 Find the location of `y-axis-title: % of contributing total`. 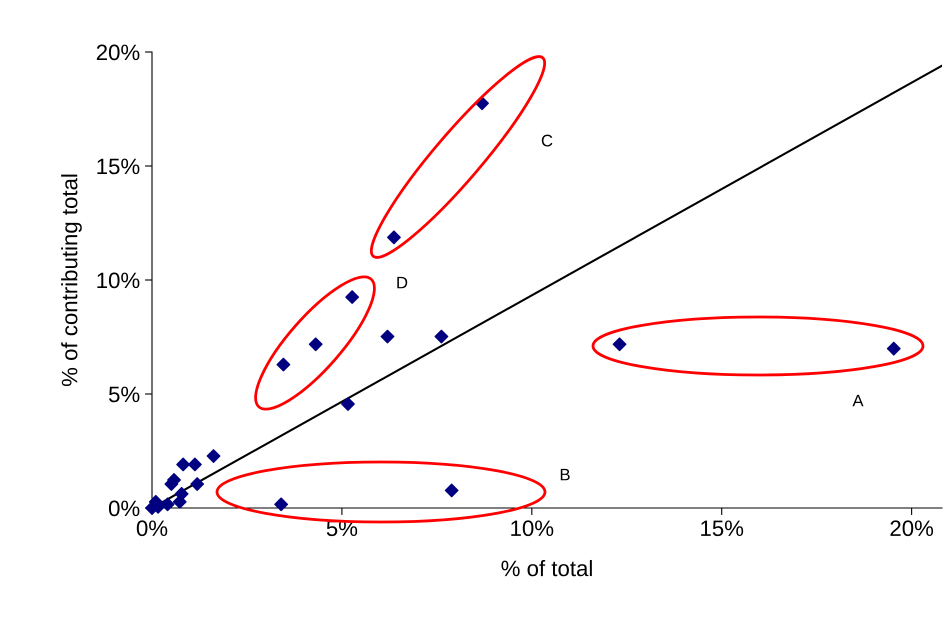

y-axis-title: % of contributing total is located at coordinates (71, 280).